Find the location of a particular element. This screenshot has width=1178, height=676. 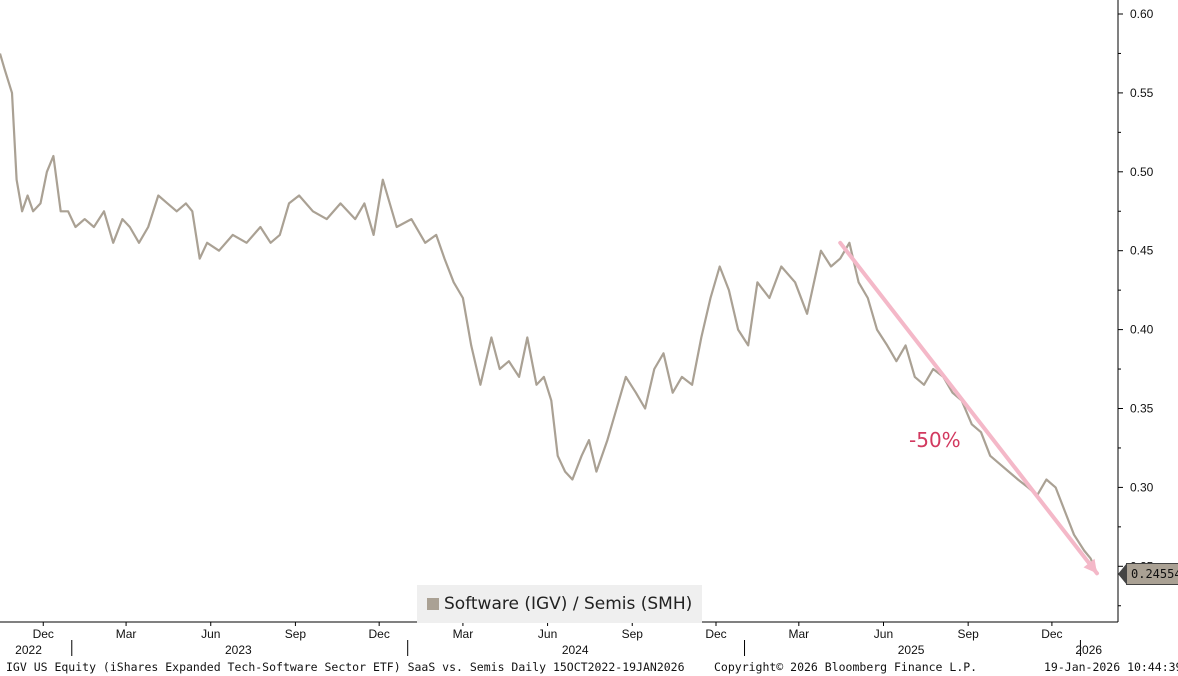

y-tick-label: 0.35 is located at coordinates (1142, 409).